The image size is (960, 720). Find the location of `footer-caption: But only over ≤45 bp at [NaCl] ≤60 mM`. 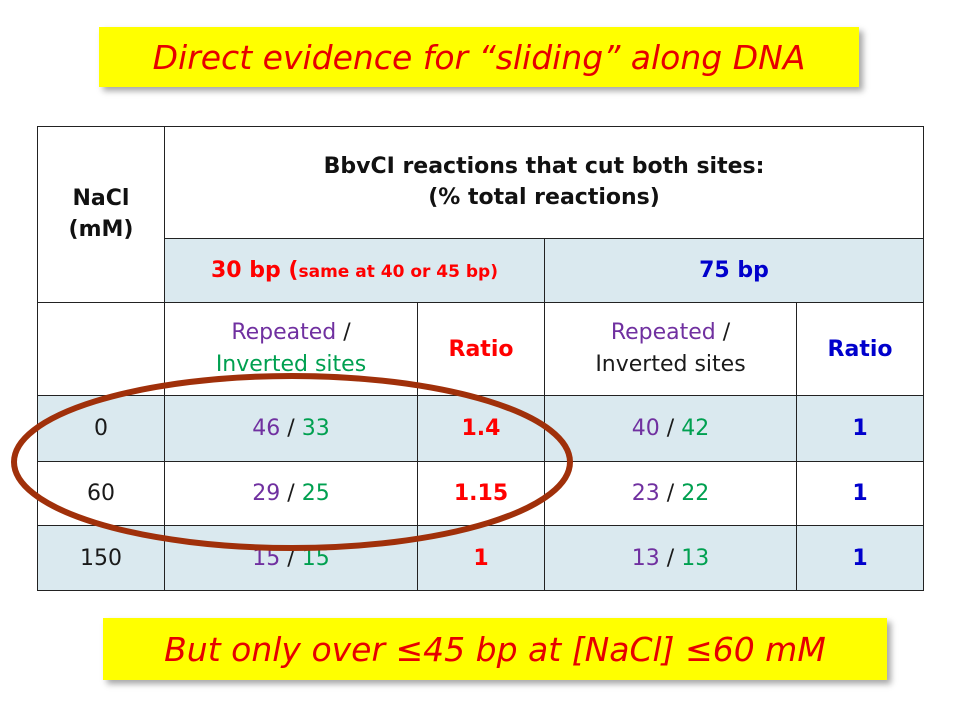

footer-caption: But only over ≤45 bp at [NaCl] ≤60 mM is located at coordinates (495, 649).